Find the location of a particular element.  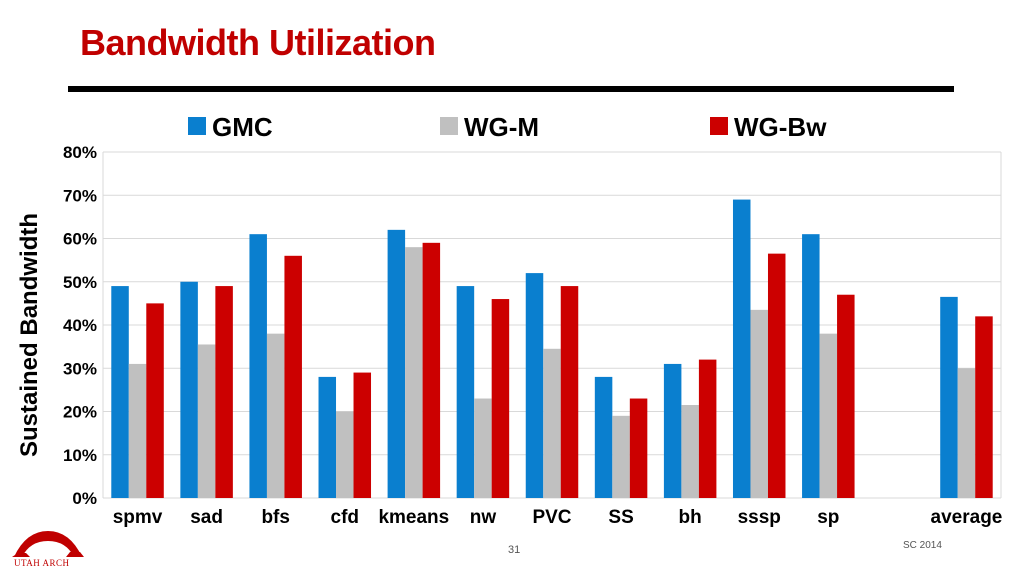

bar-gmc-average is located at coordinates (949, 397).